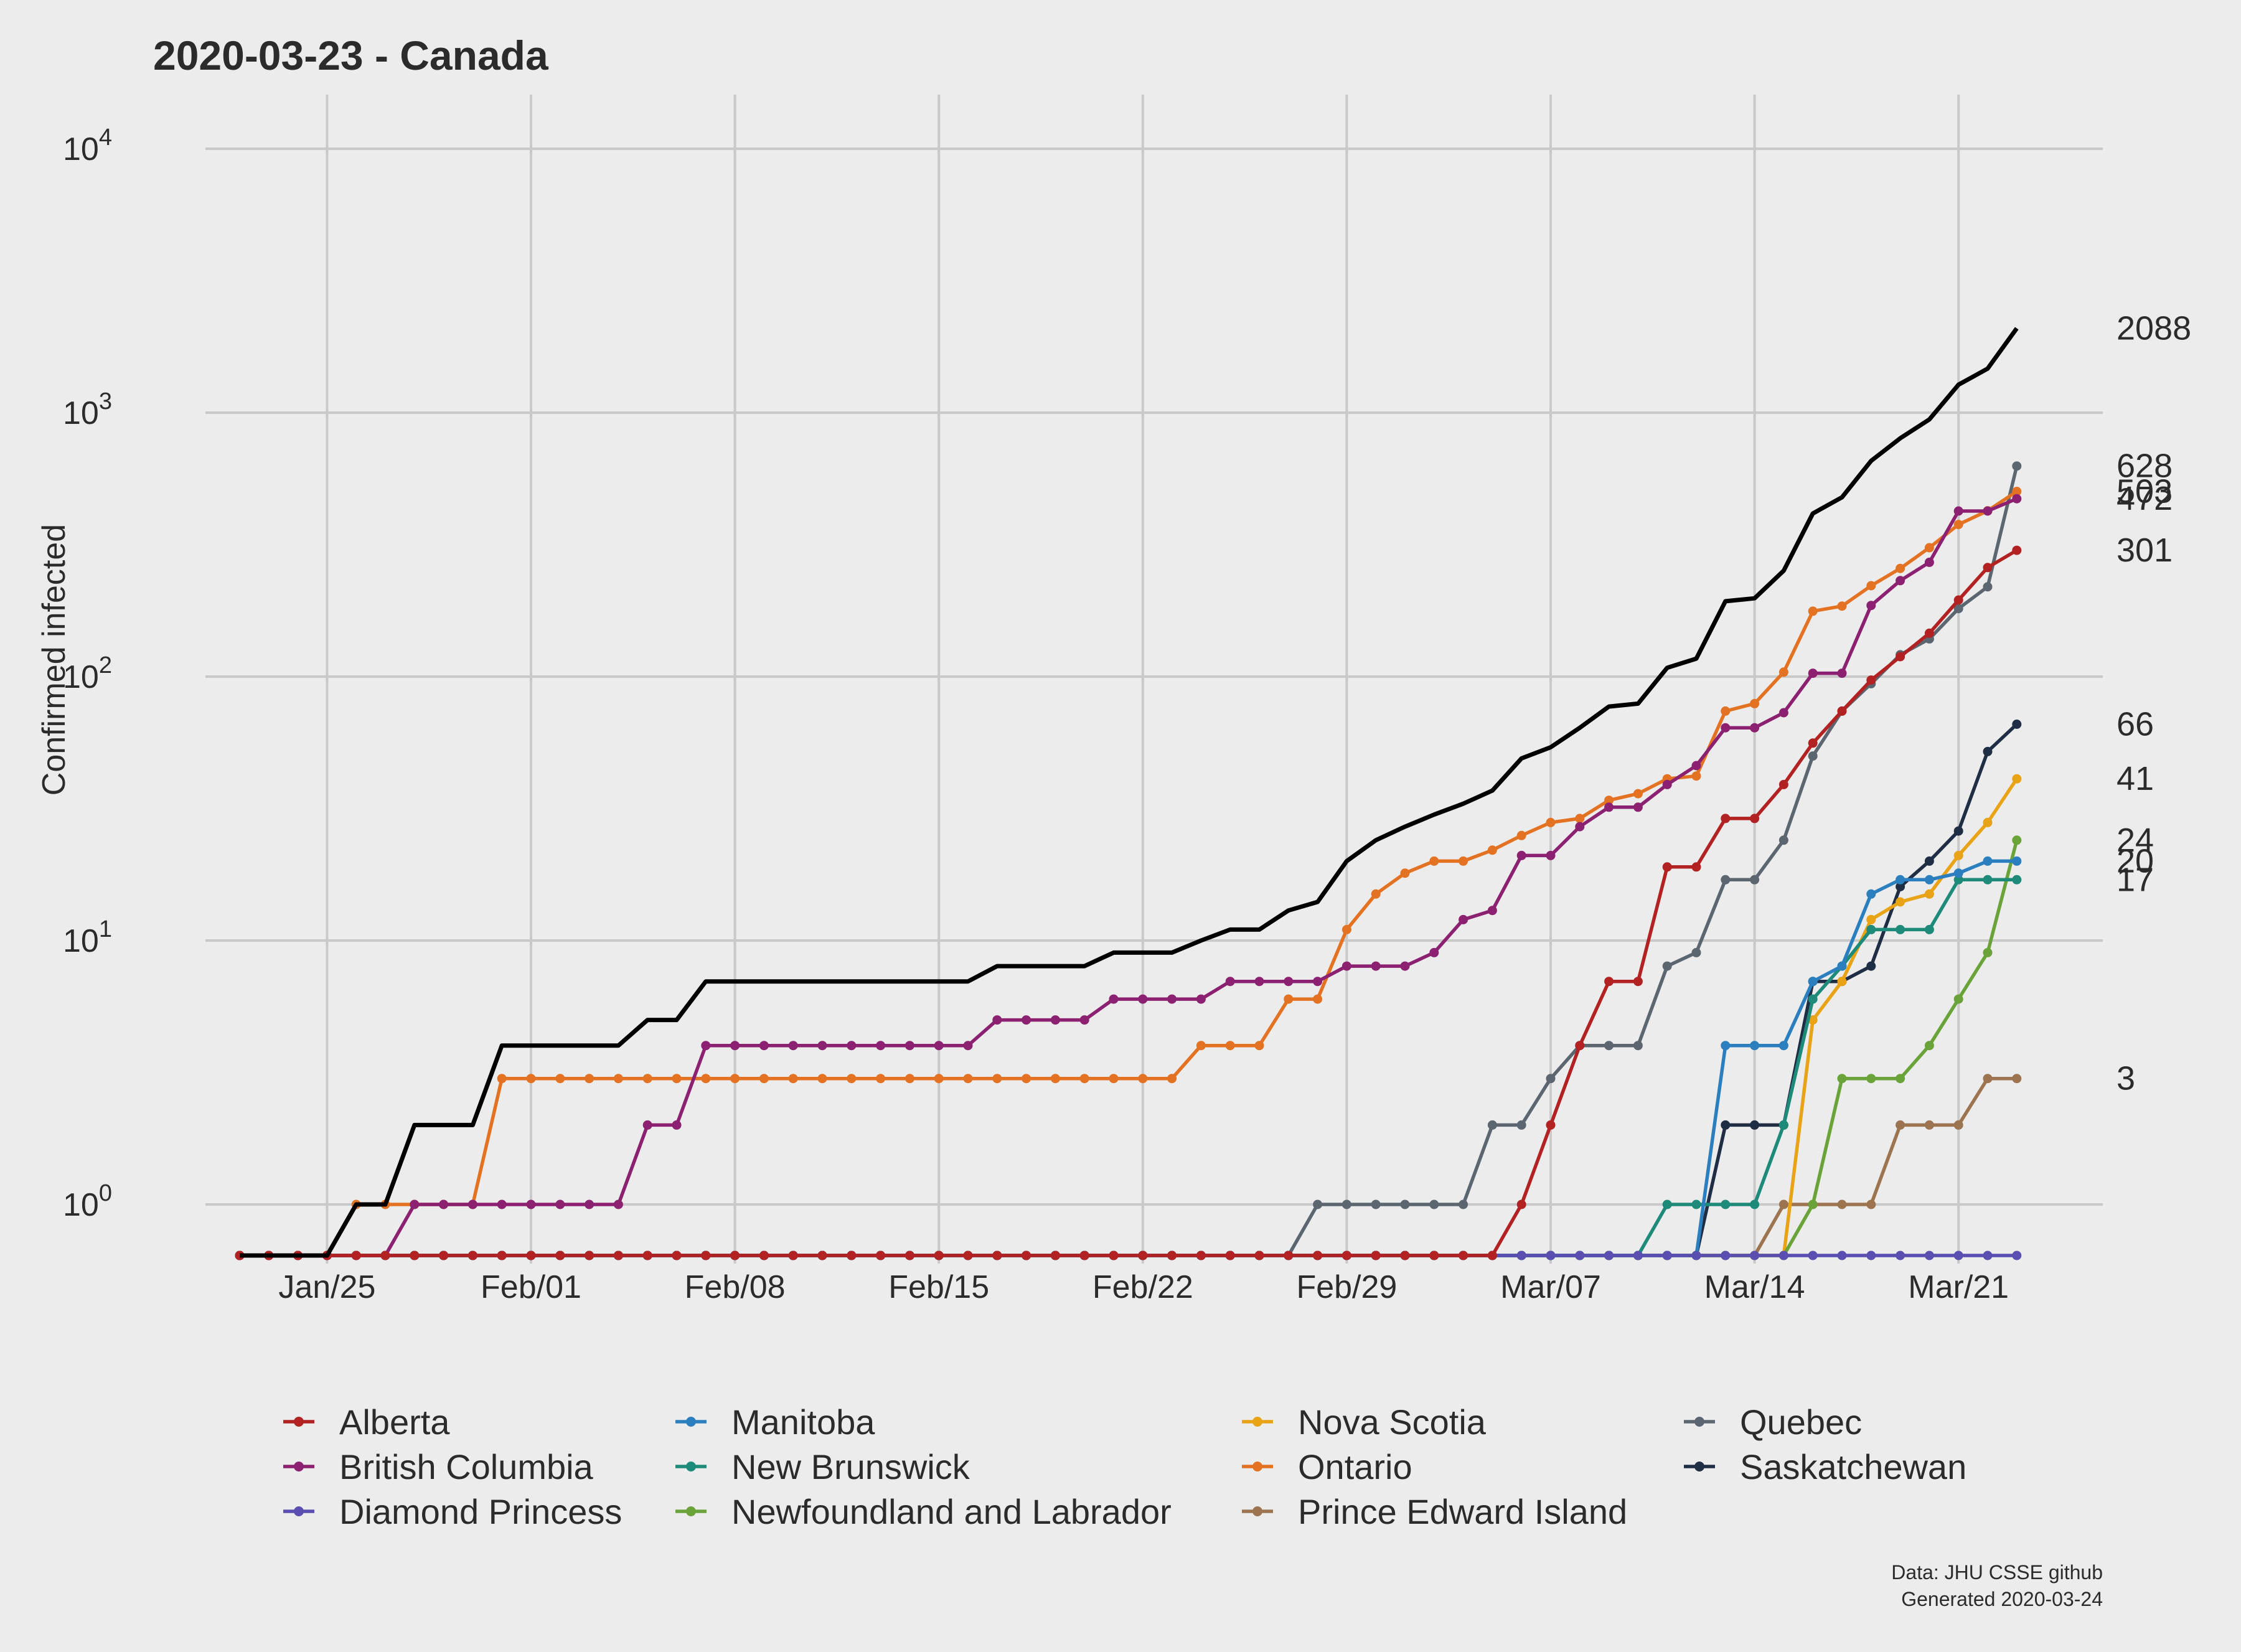  What do you see at coordinates (1142, 1287) in the screenshot?
I see `x-tick-label: Feb/22` at bounding box center [1142, 1287].